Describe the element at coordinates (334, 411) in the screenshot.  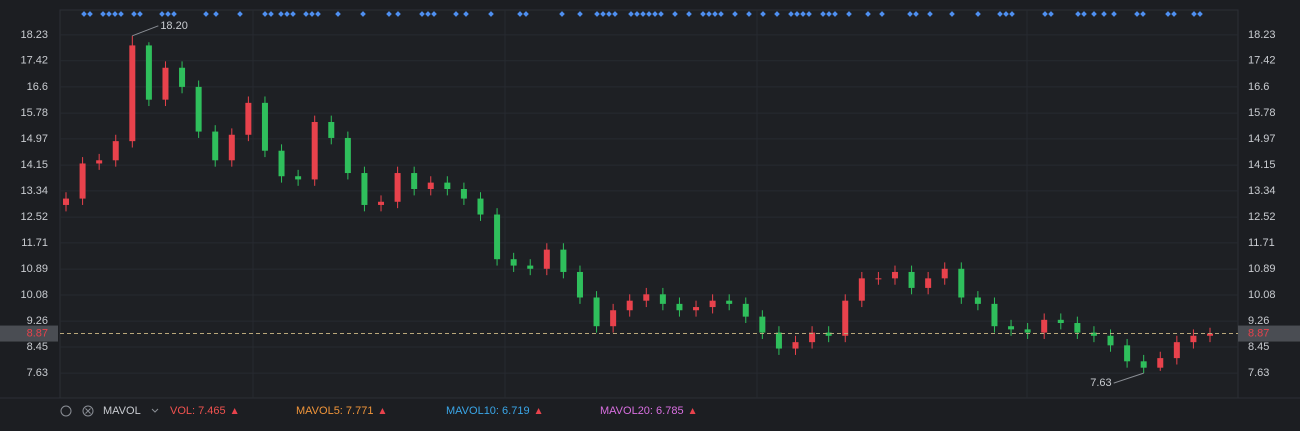
I see `indicator-value: MAVOL5: 7.771` at that location.